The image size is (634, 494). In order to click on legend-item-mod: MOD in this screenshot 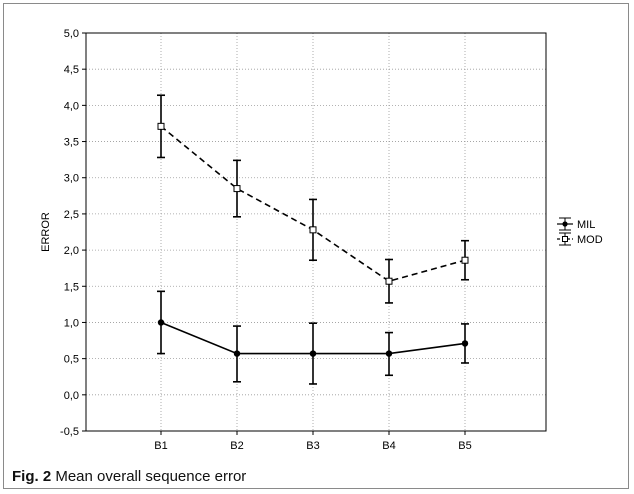, I will do `click(580, 239)`.